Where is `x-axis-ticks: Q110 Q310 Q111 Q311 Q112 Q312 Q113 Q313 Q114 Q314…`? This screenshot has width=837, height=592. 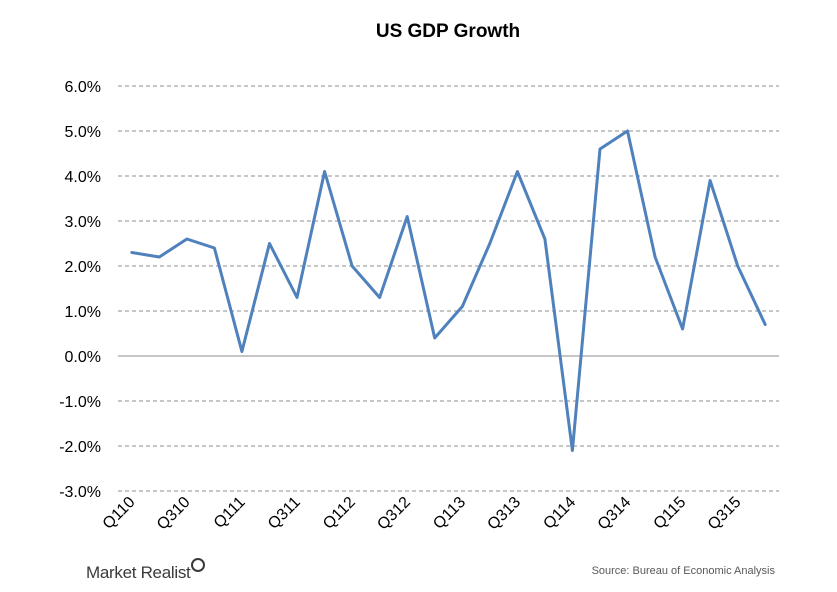
x-axis-ticks: Q110 Q310 Q111 Q311 Q112 Q312 Q113 Q313 Q114 Q314… is located at coordinates (422, 514).